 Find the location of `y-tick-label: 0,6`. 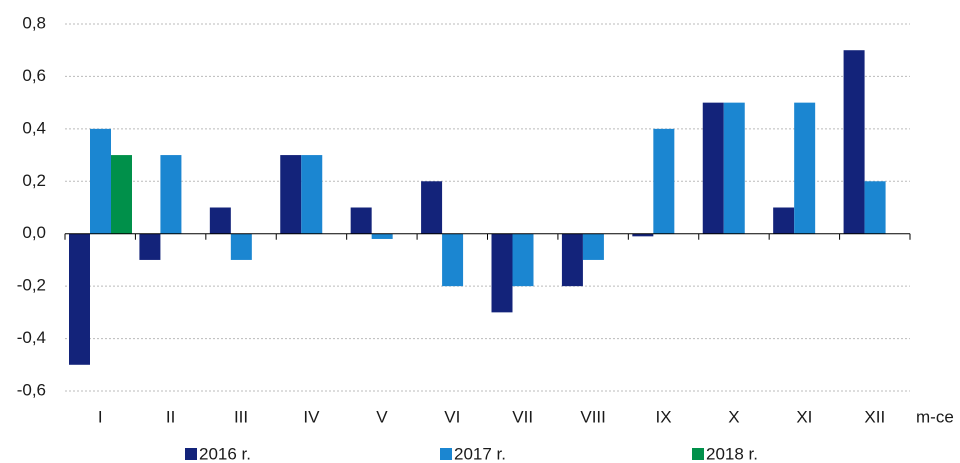

y-tick-label: 0,6 is located at coordinates (34, 75).